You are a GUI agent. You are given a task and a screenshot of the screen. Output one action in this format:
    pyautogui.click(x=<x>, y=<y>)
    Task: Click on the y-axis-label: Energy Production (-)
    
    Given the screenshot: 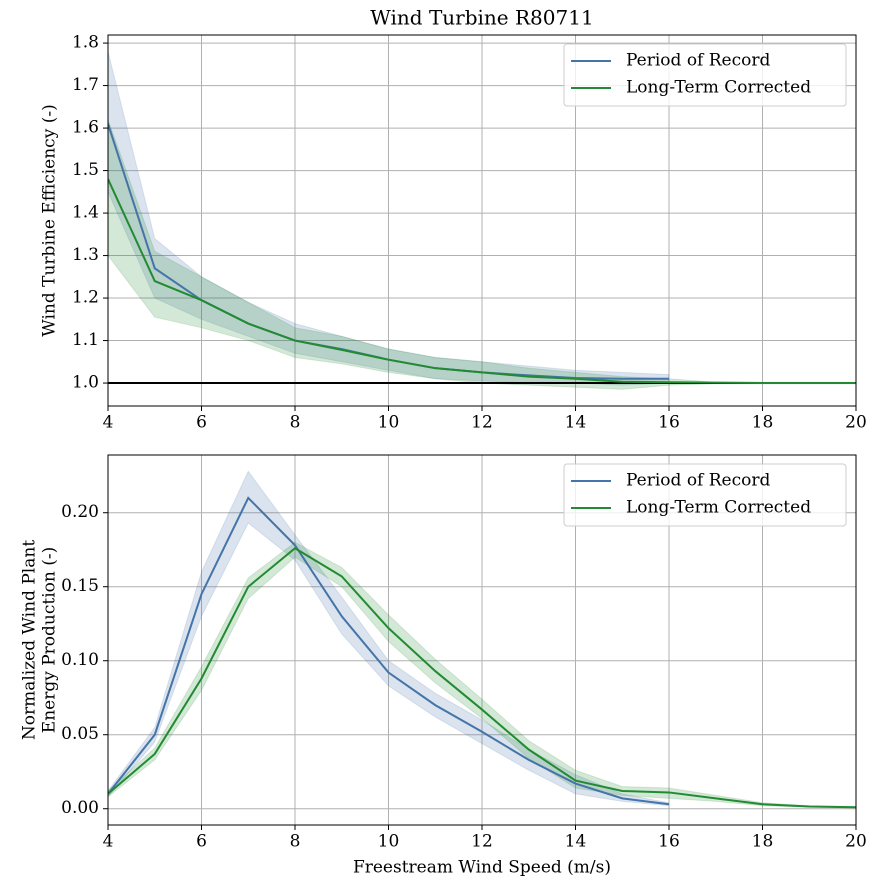 What is the action you would take?
    pyautogui.click(x=50, y=640)
    